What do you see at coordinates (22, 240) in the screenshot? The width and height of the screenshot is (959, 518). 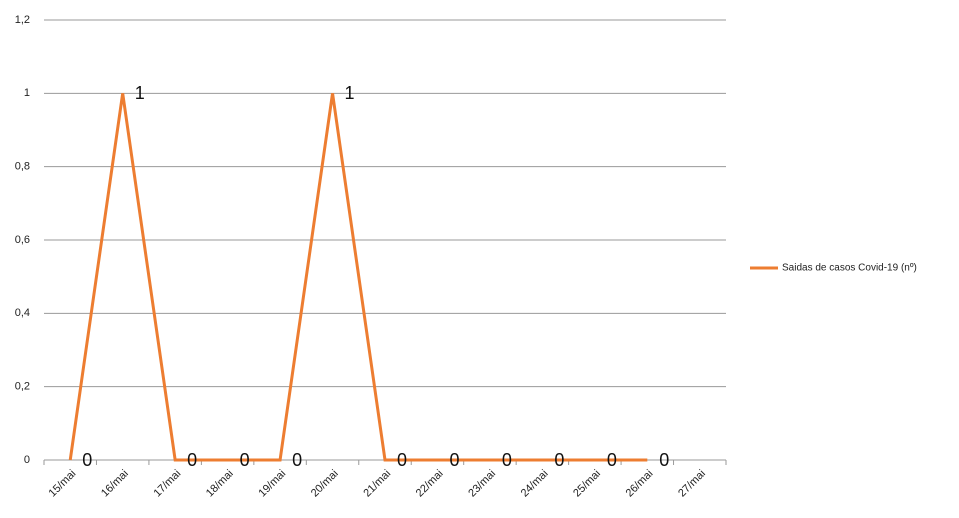 I see `y-tick-label: 0,6` at bounding box center [22, 240].